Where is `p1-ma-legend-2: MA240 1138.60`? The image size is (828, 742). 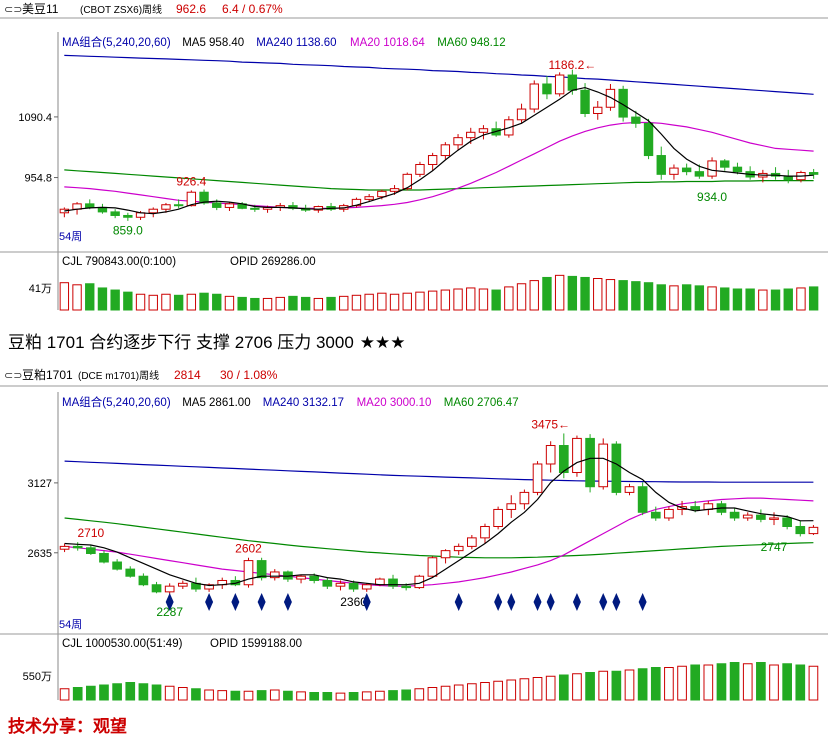
p1-ma-legend-2: MA240 1138.60 is located at coordinates (296, 43).